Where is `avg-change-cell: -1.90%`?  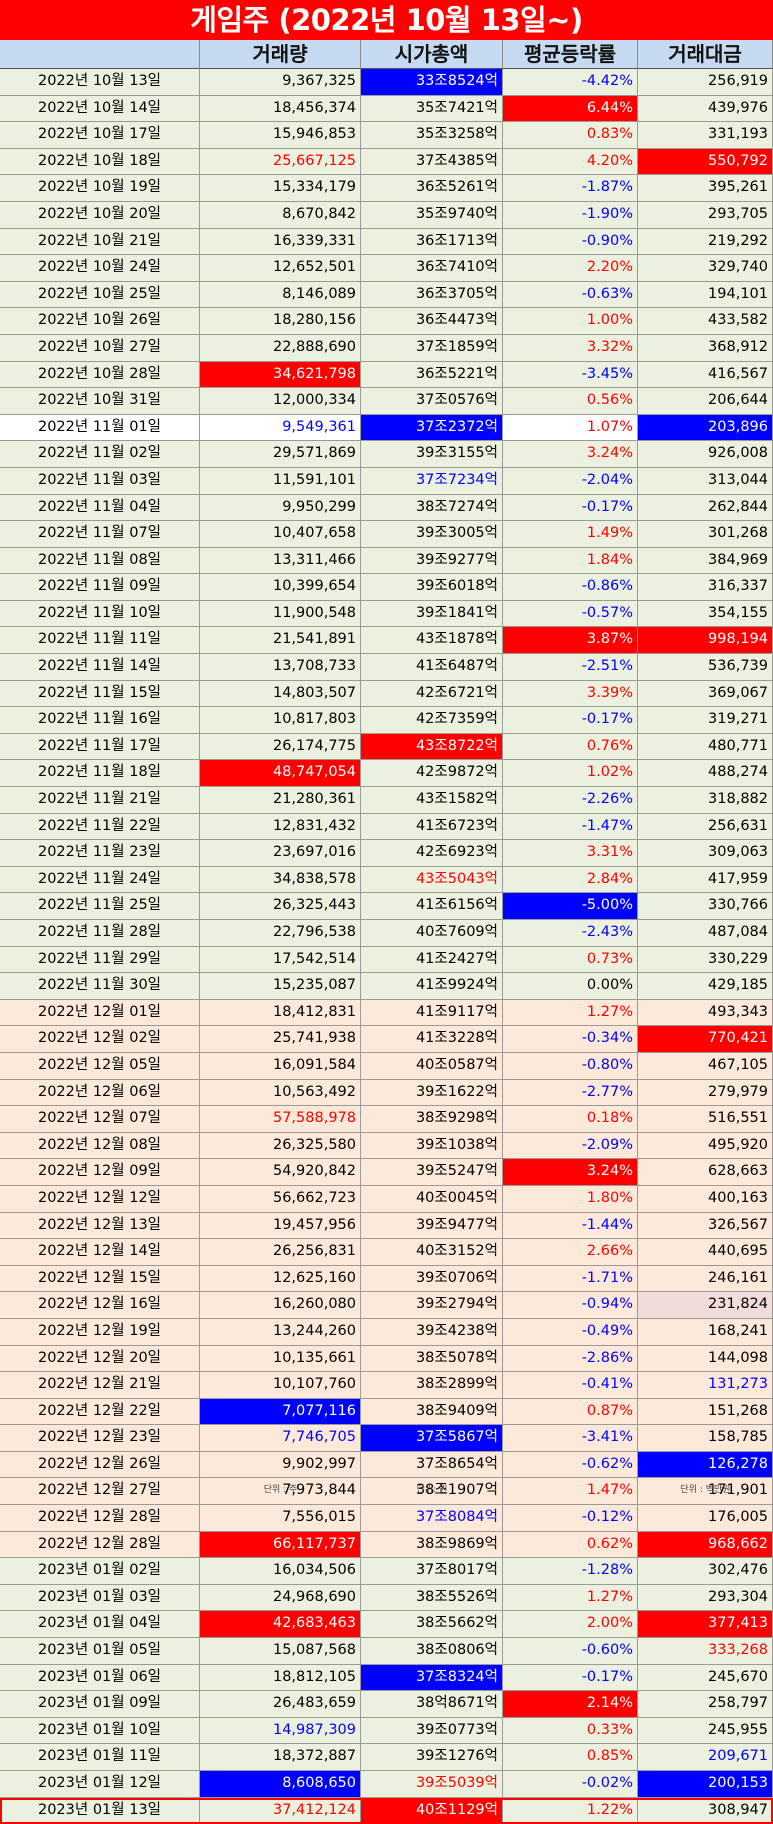 avg-change-cell: -1.90% is located at coordinates (570, 214).